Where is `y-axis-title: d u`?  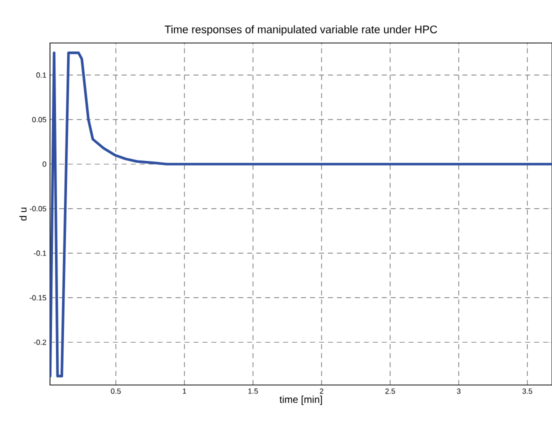 y-axis-title: d u is located at coordinates (23, 214).